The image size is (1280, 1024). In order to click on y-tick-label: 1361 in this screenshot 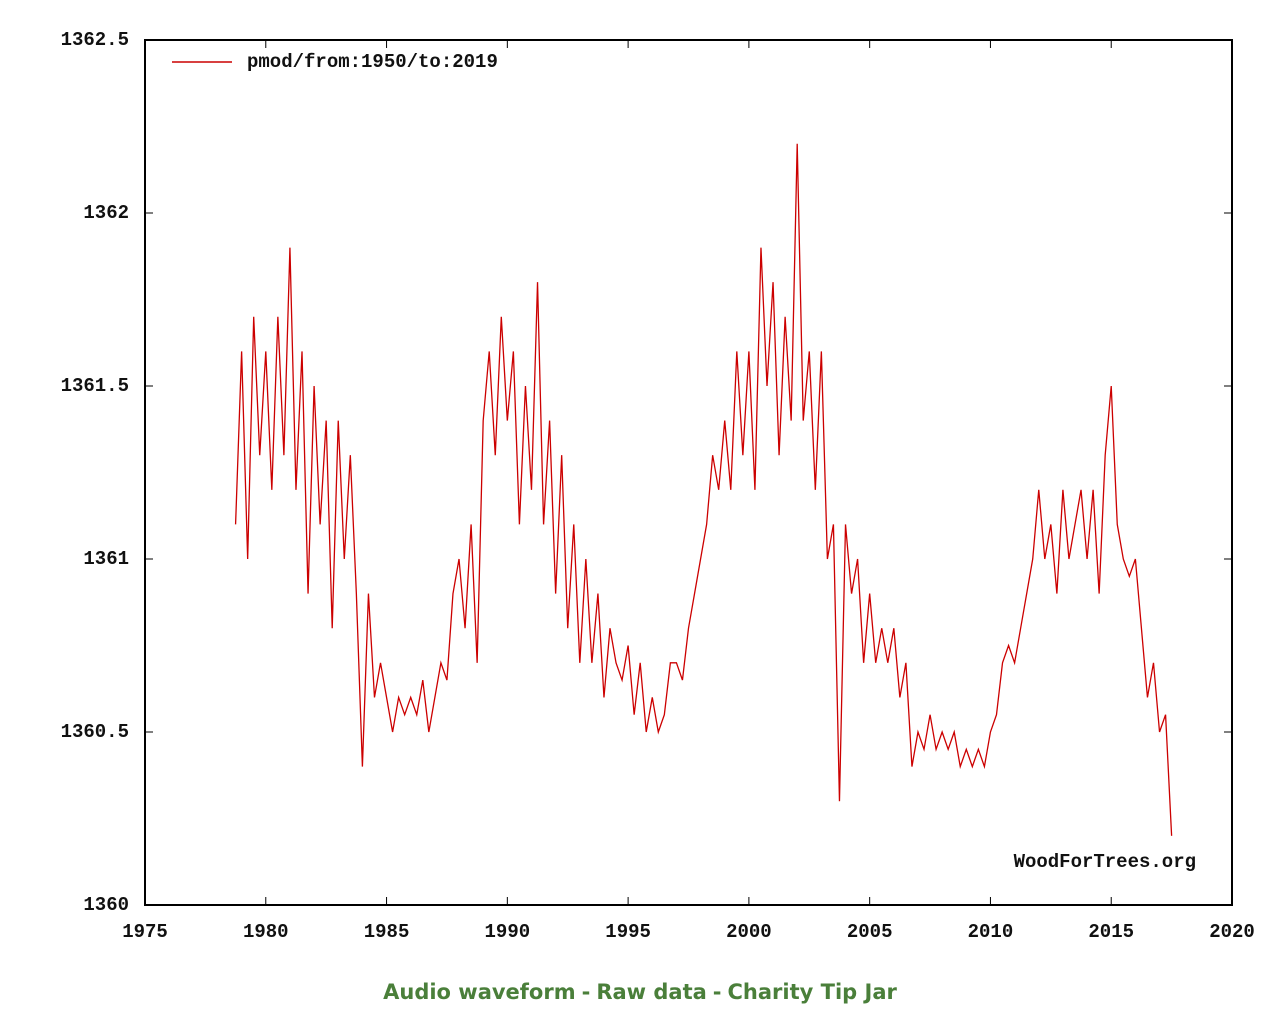, I will do `click(106, 559)`.